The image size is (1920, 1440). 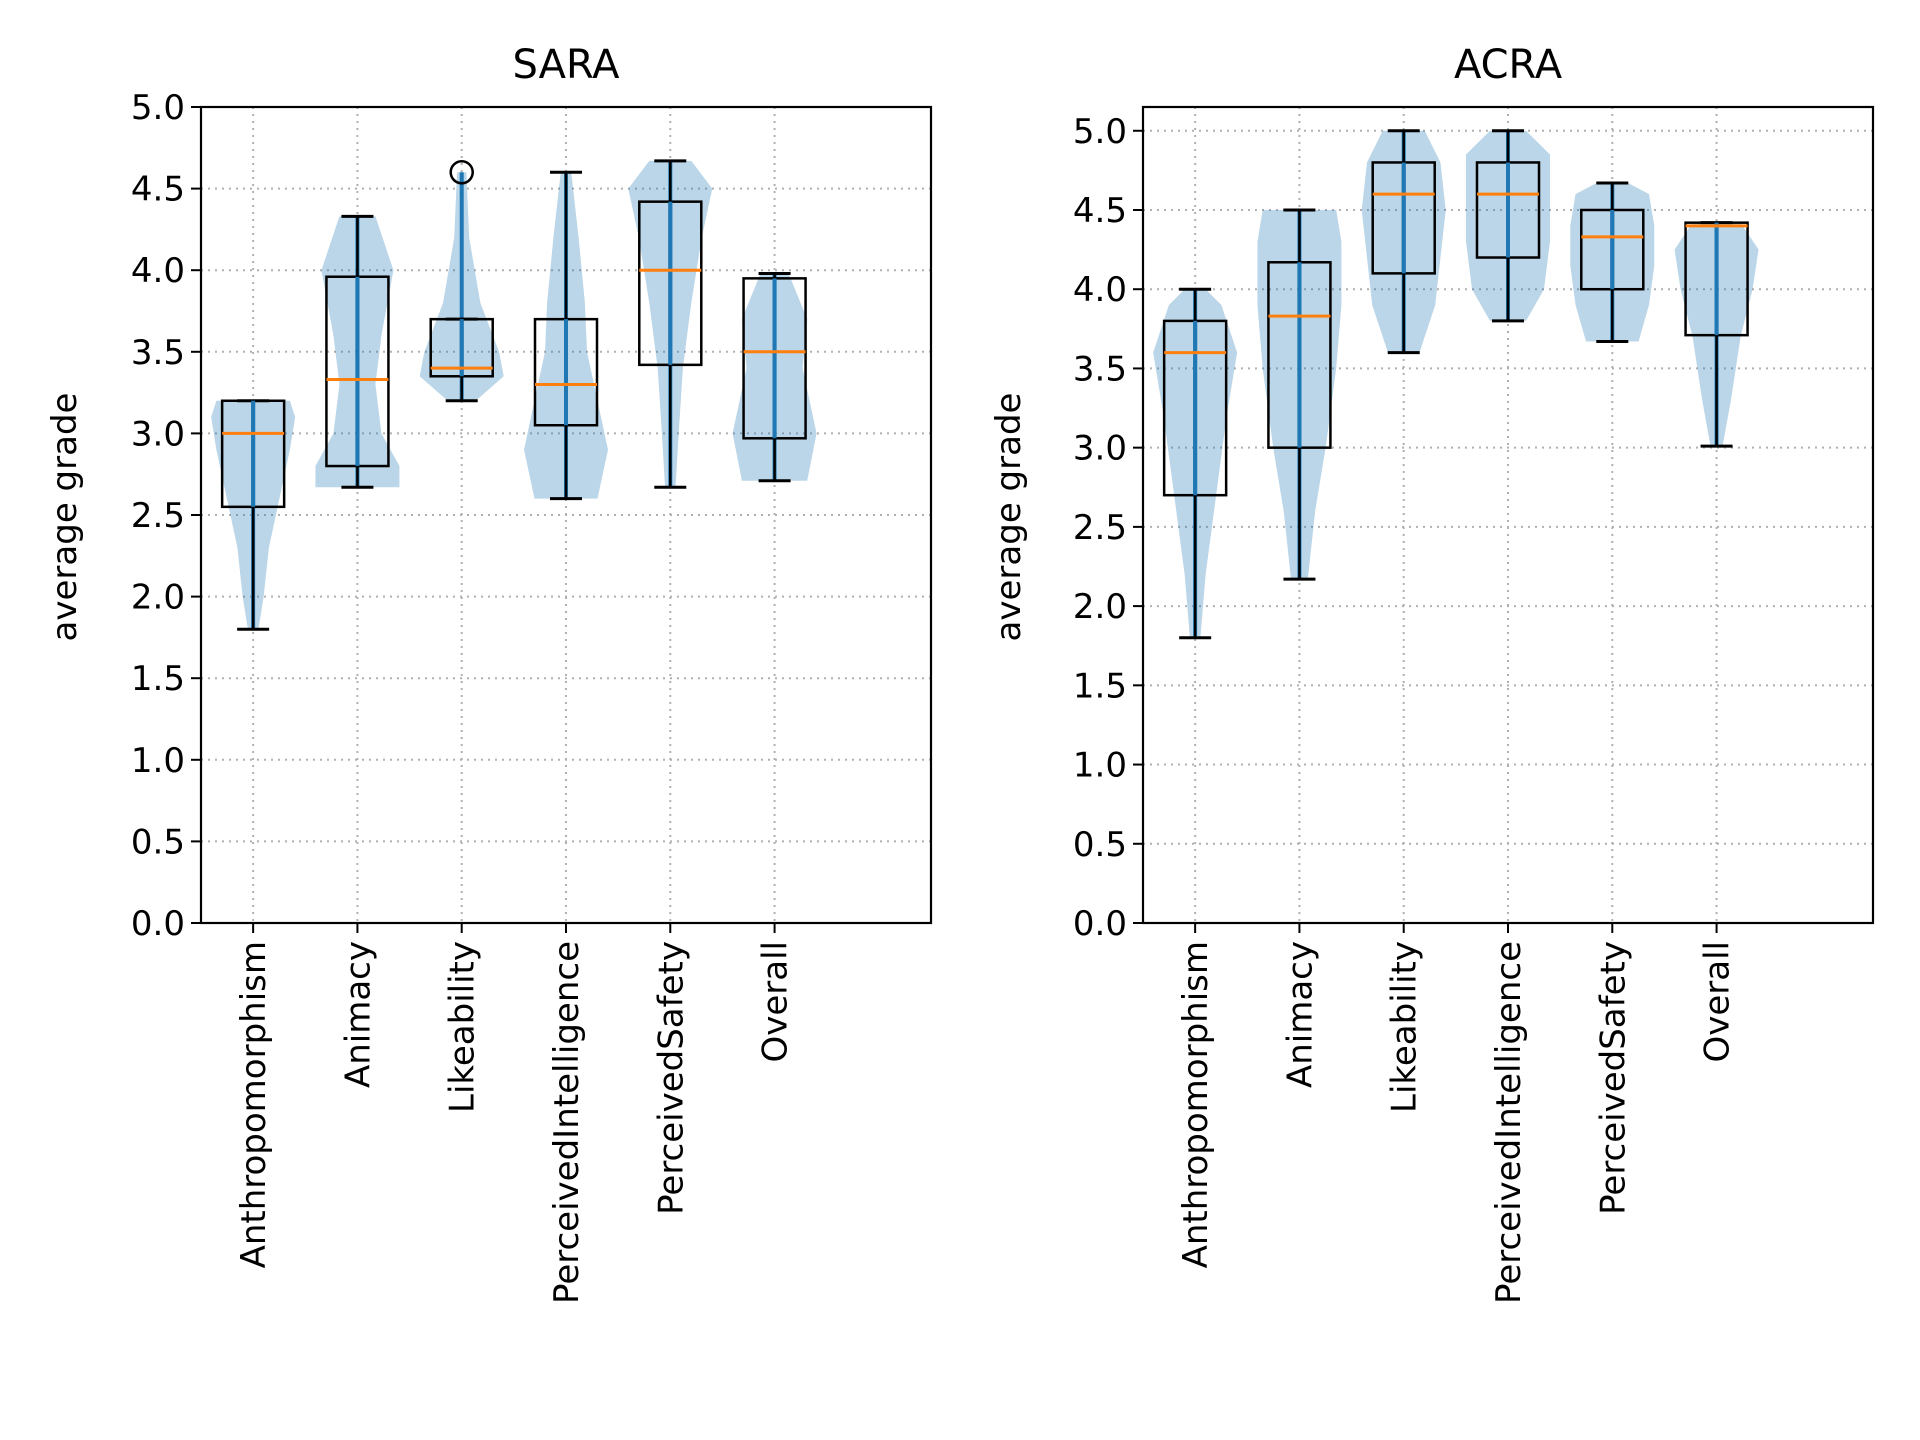 What do you see at coordinates (461, 172) in the screenshot?
I see `outlier-point` at bounding box center [461, 172].